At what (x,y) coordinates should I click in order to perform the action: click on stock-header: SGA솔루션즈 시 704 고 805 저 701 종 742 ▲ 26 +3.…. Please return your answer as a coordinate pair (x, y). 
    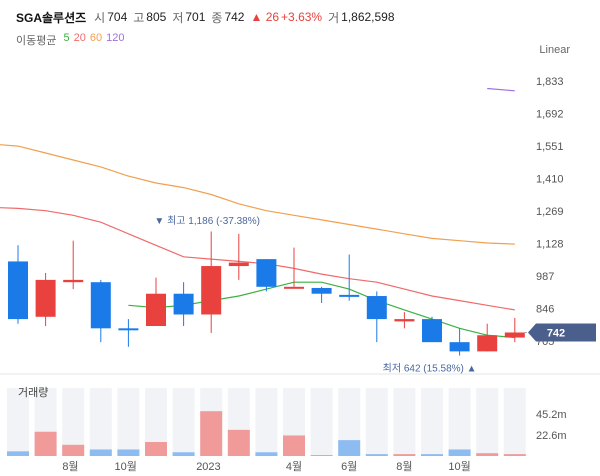
    Looking at the image, I should click on (208, 17).